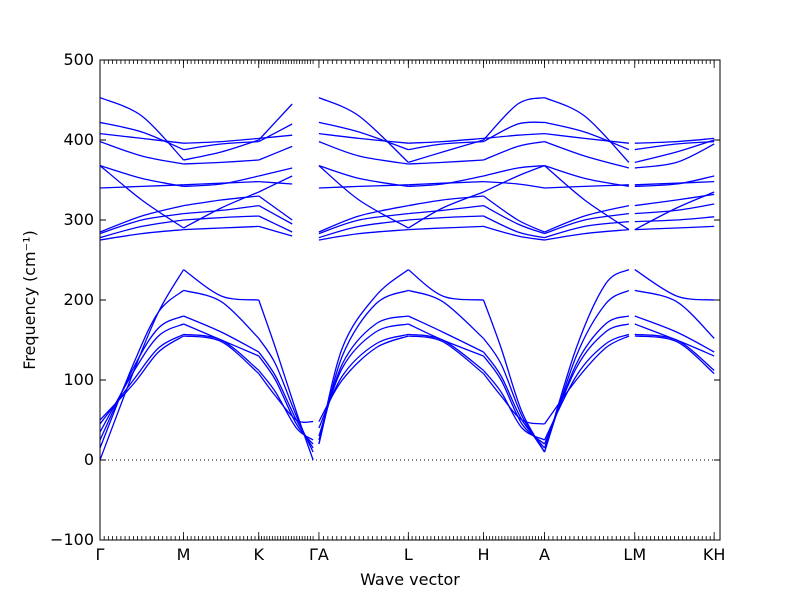 The width and height of the screenshot is (800, 600). Describe the element at coordinates (319, 554) in the screenshot. I see `x-tick-label: ΓA` at that location.